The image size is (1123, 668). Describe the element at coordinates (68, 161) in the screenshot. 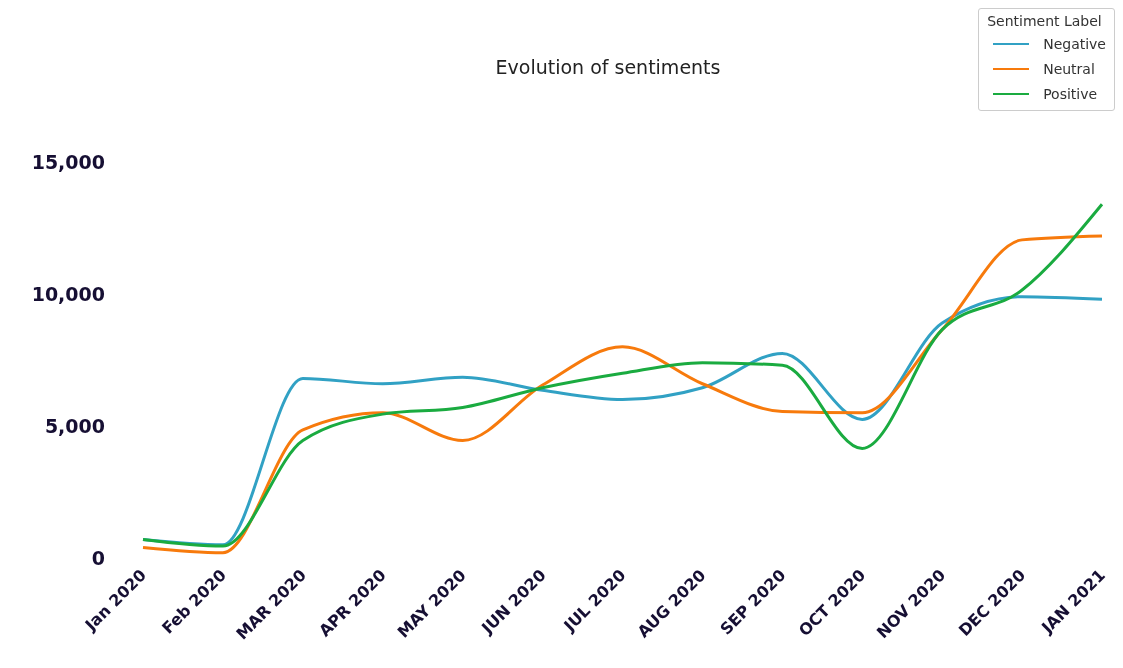

I see `y-tick-label: 15,000` at that location.